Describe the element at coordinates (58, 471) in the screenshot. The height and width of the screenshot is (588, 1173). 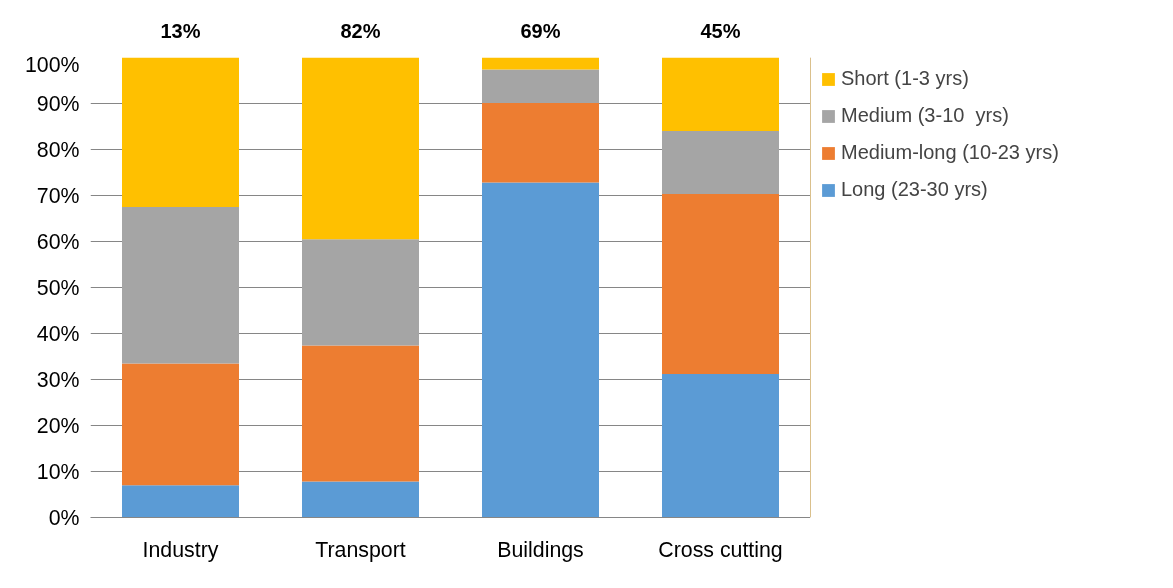
I see `y-tick-label: 10%` at that location.